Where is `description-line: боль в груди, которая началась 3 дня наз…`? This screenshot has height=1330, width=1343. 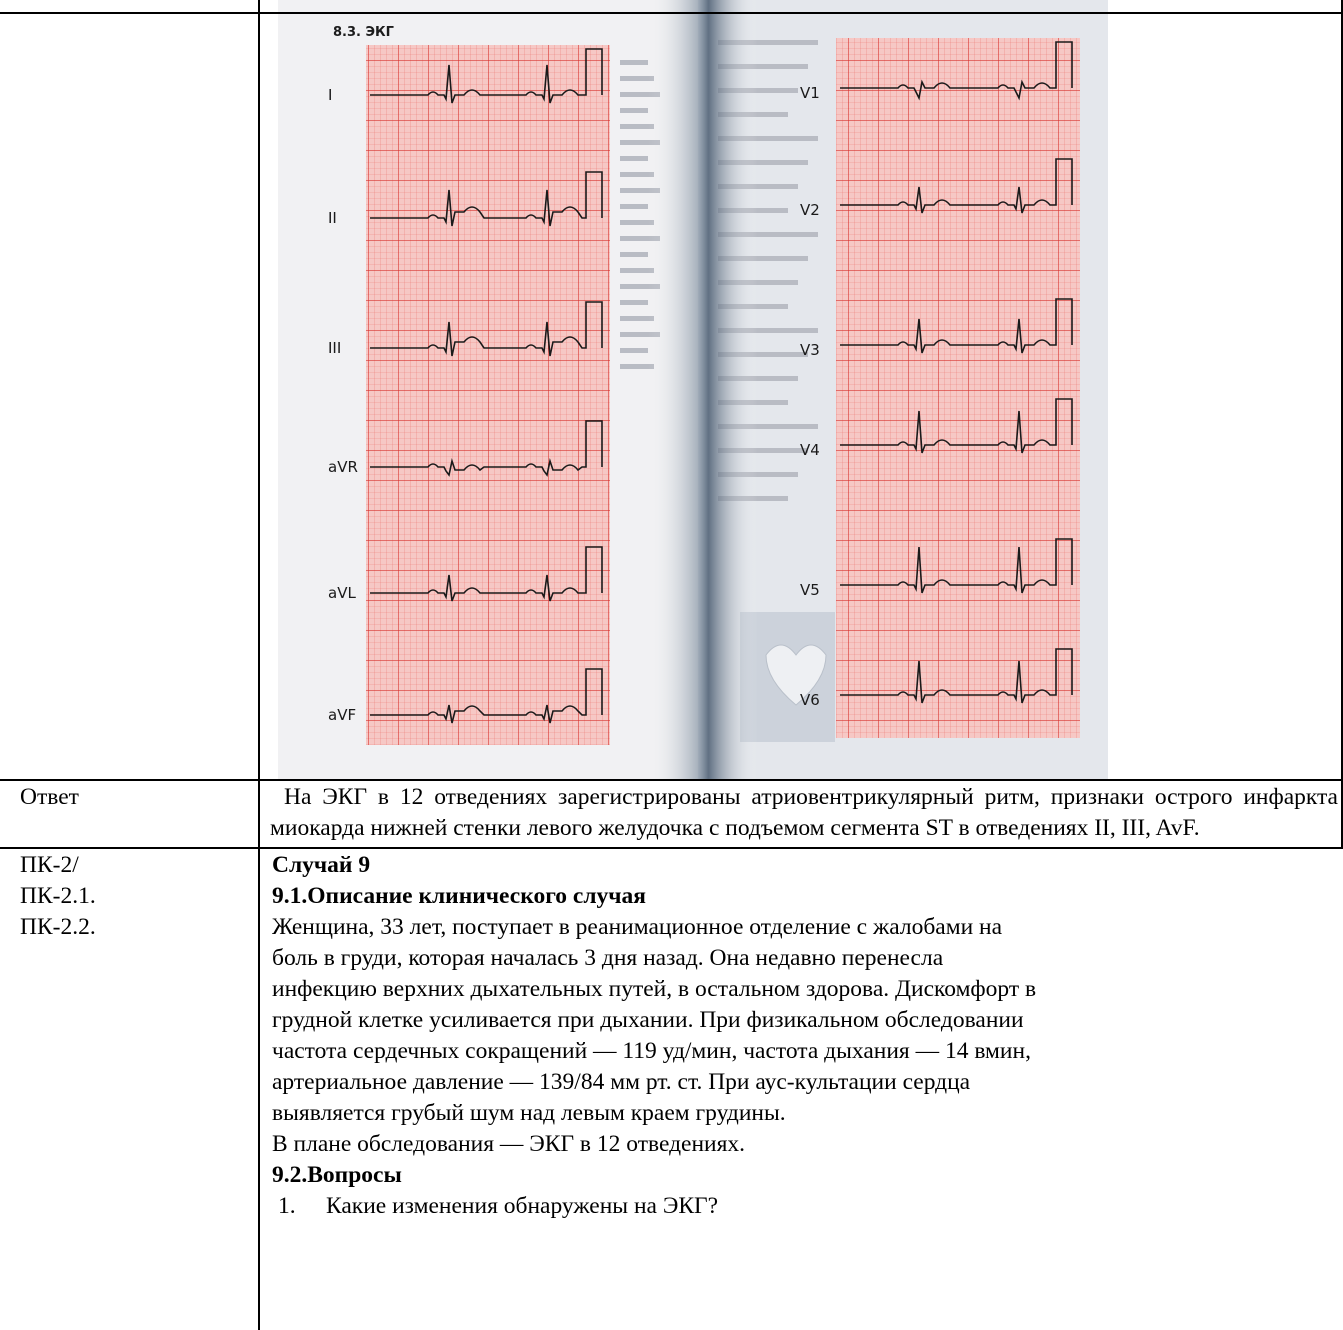 description-line: боль в груди, которая началась 3 дня наз… is located at coordinates (608, 958).